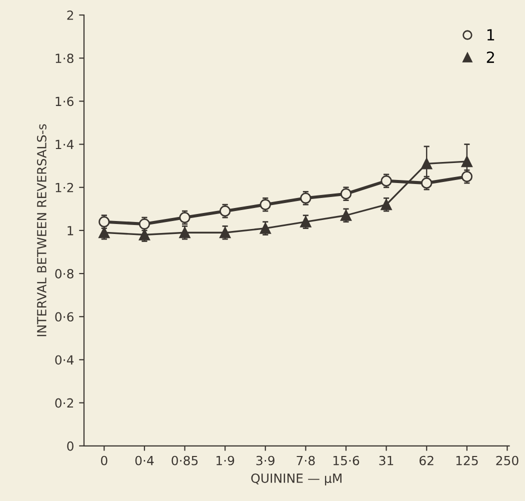 Image resolution: width=525 pixels, height=501 pixels. What do you see at coordinates (490, 57) in the screenshot?
I see `legend-label: 2` at bounding box center [490, 57].